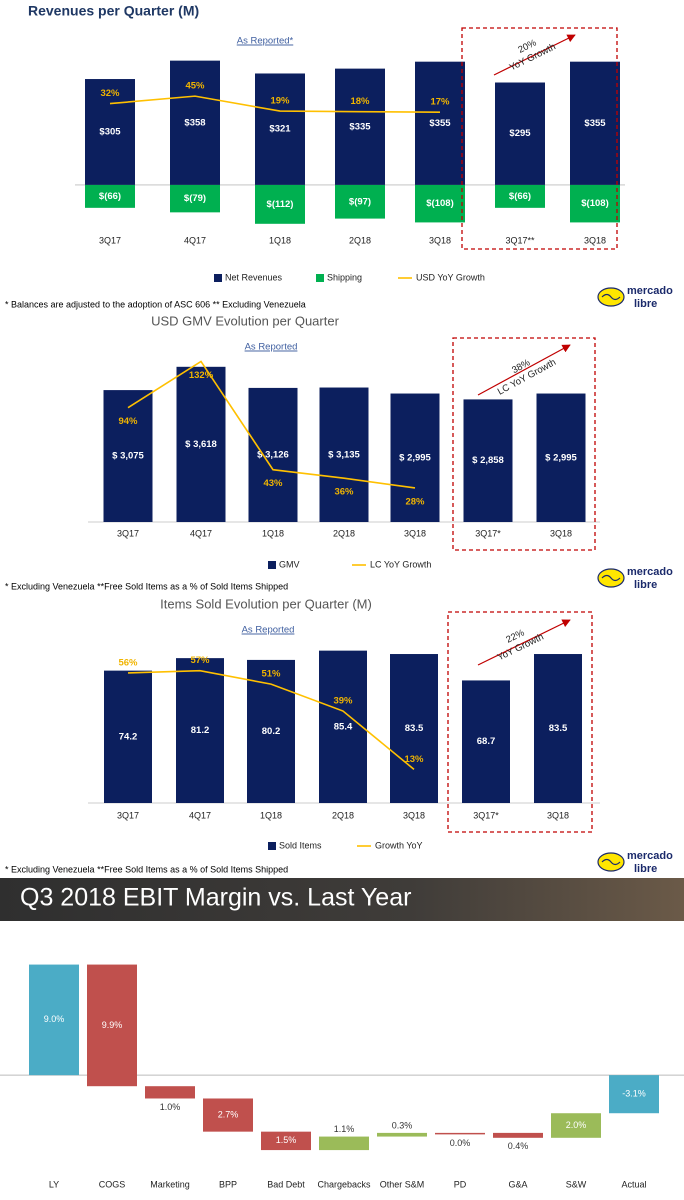  Describe the element at coordinates (110, 93) in the screenshot. I see `line-value-label: 32%` at that location.